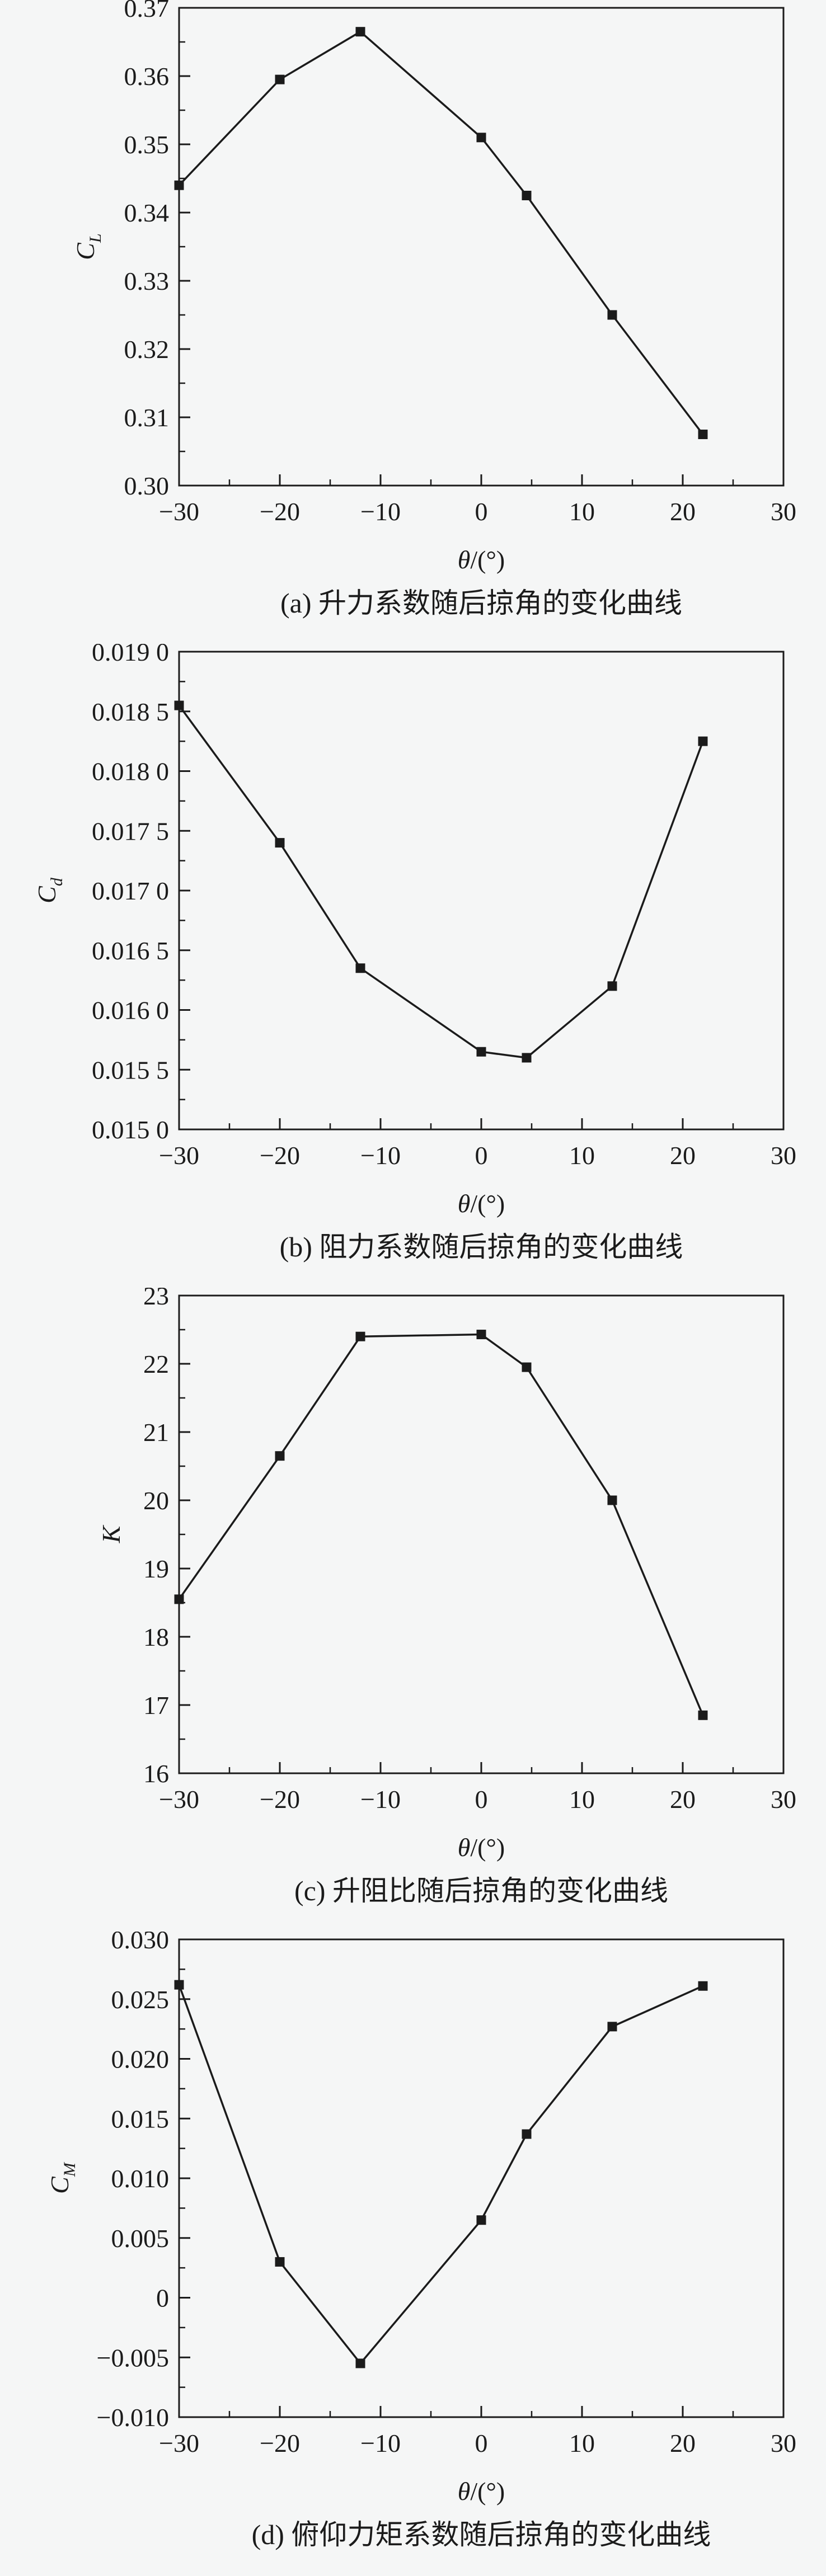  I want to click on y-tick-label: −0.010, so click(133, 2417).